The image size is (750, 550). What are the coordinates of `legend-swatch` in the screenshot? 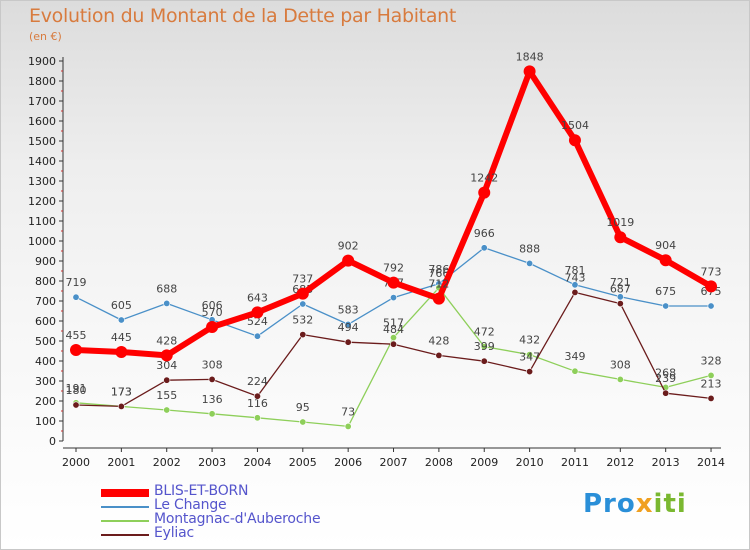 It's located at (125, 535).